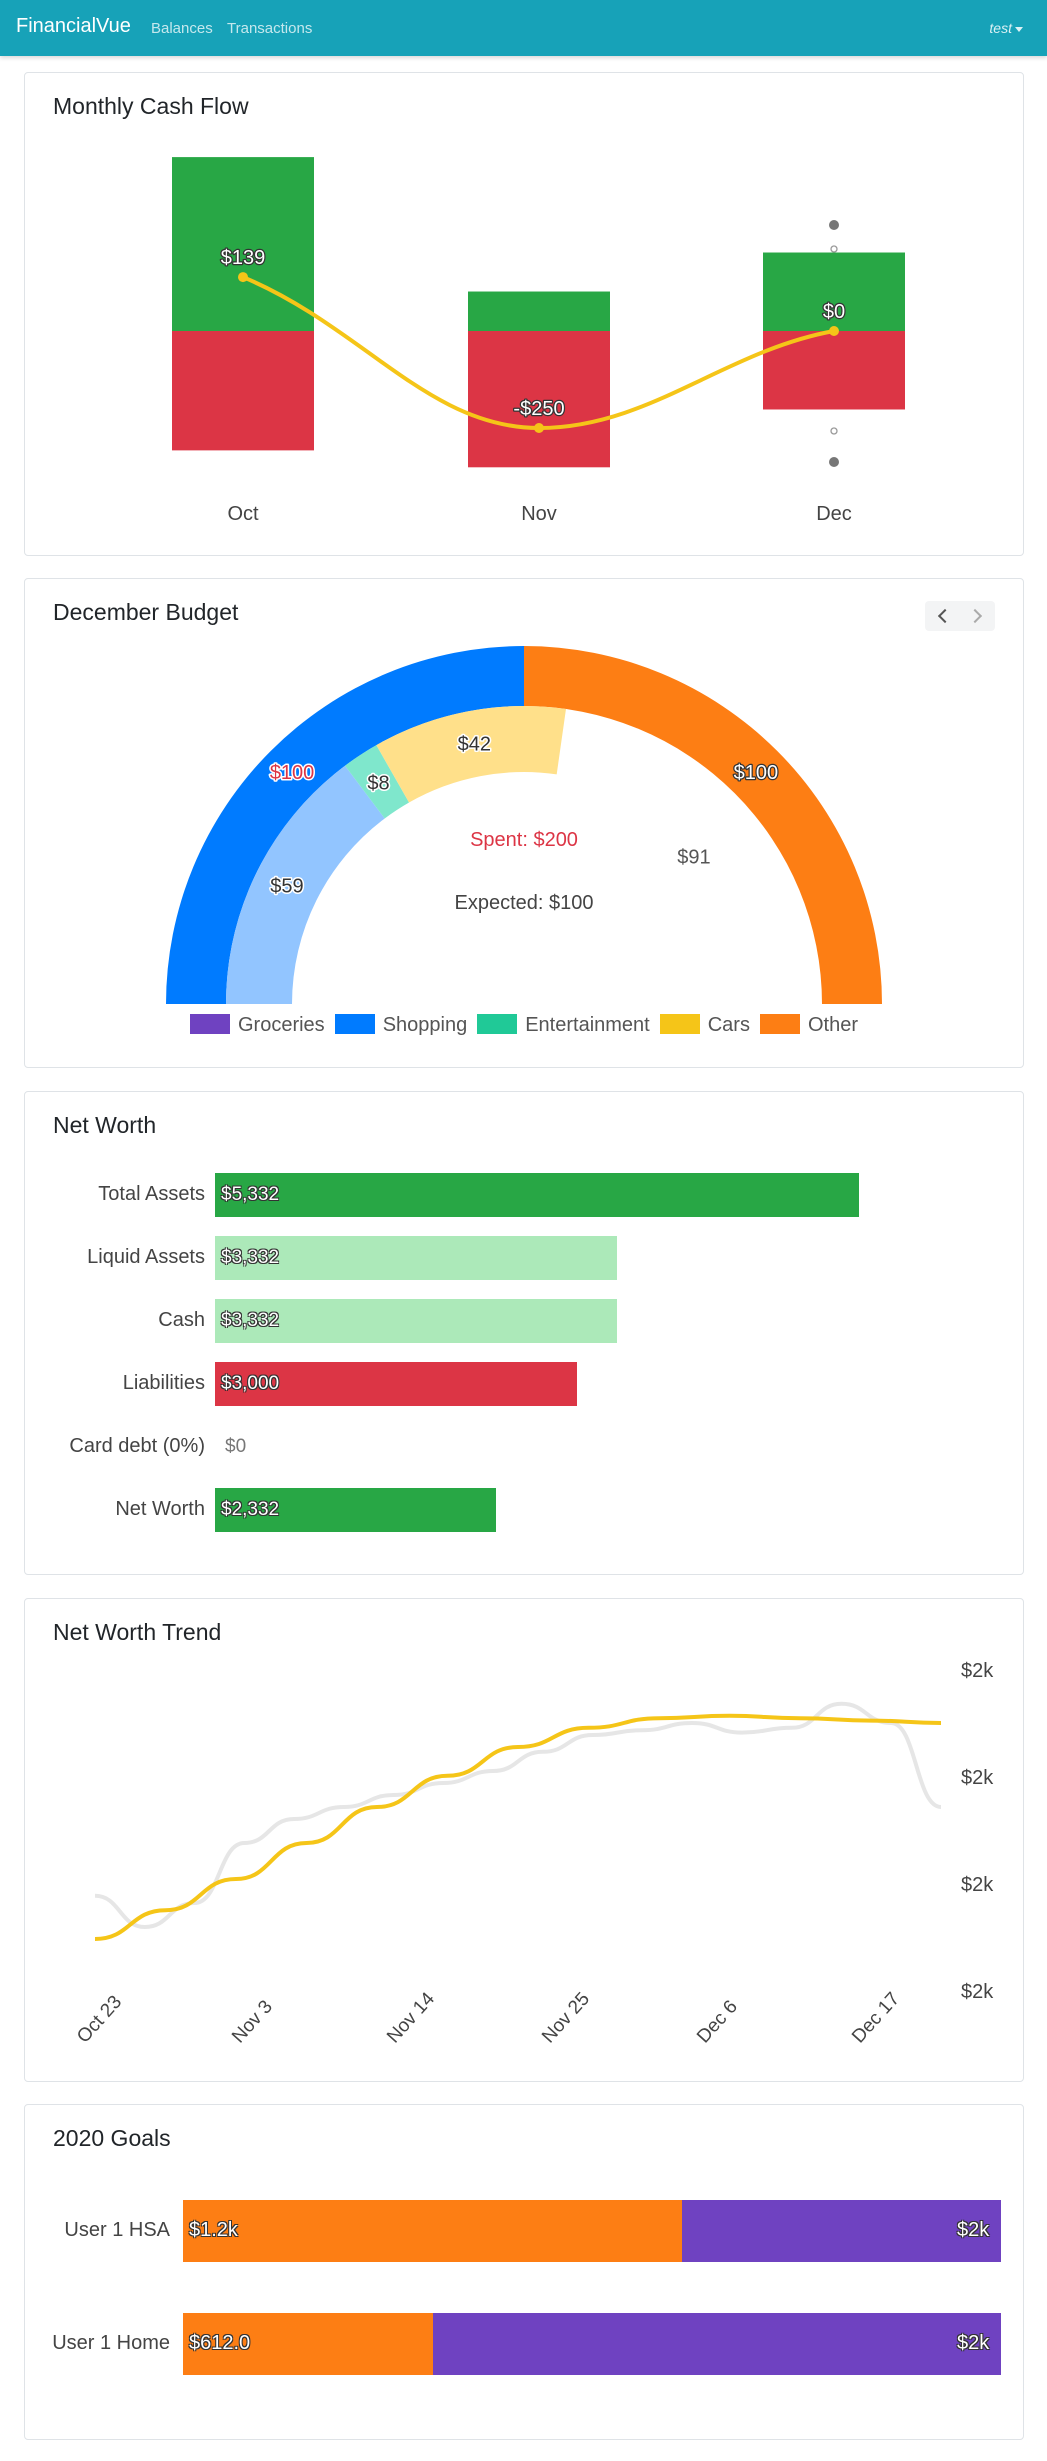 The height and width of the screenshot is (2461, 1047). What do you see at coordinates (137, 1632) in the screenshot?
I see `trend-title: Net Worth Trend` at bounding box center [137, 1632].